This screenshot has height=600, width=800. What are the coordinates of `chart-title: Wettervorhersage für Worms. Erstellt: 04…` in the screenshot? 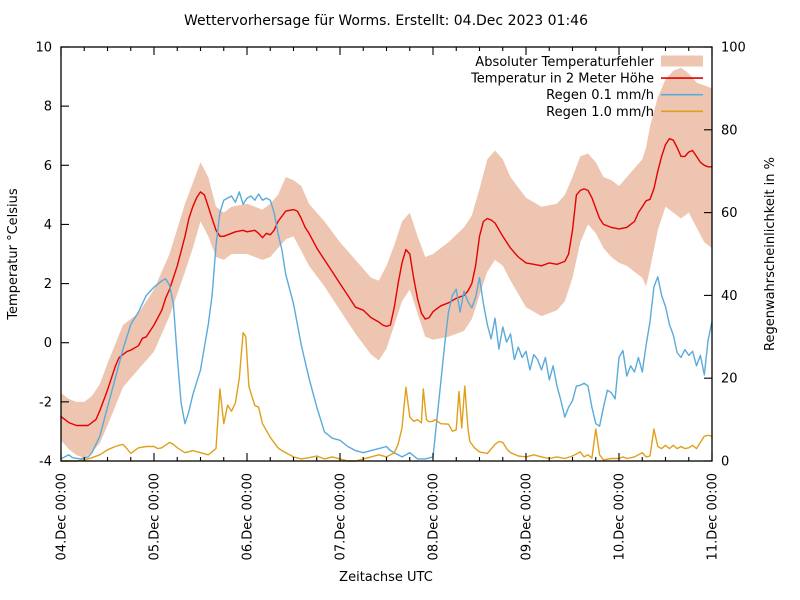 It's located at (386, 21).